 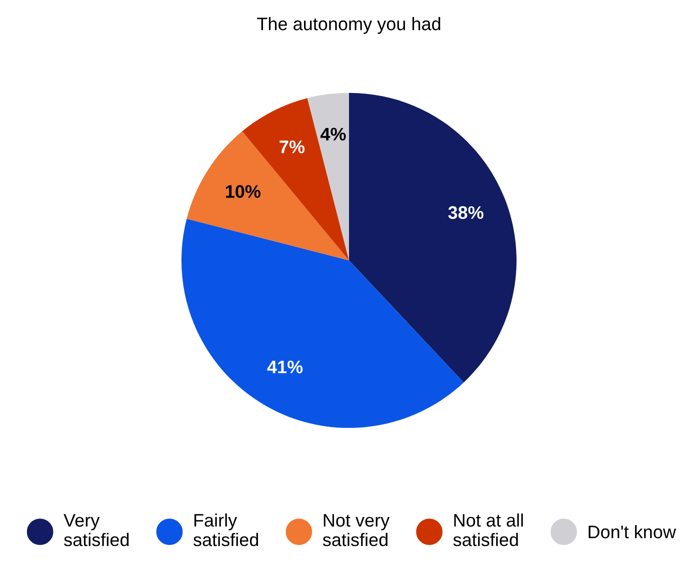 What do you see at coordinates (225, 529) in the screenshot?
I see `legend-label: Fairly satisfied` at bounding box center [225, 529].